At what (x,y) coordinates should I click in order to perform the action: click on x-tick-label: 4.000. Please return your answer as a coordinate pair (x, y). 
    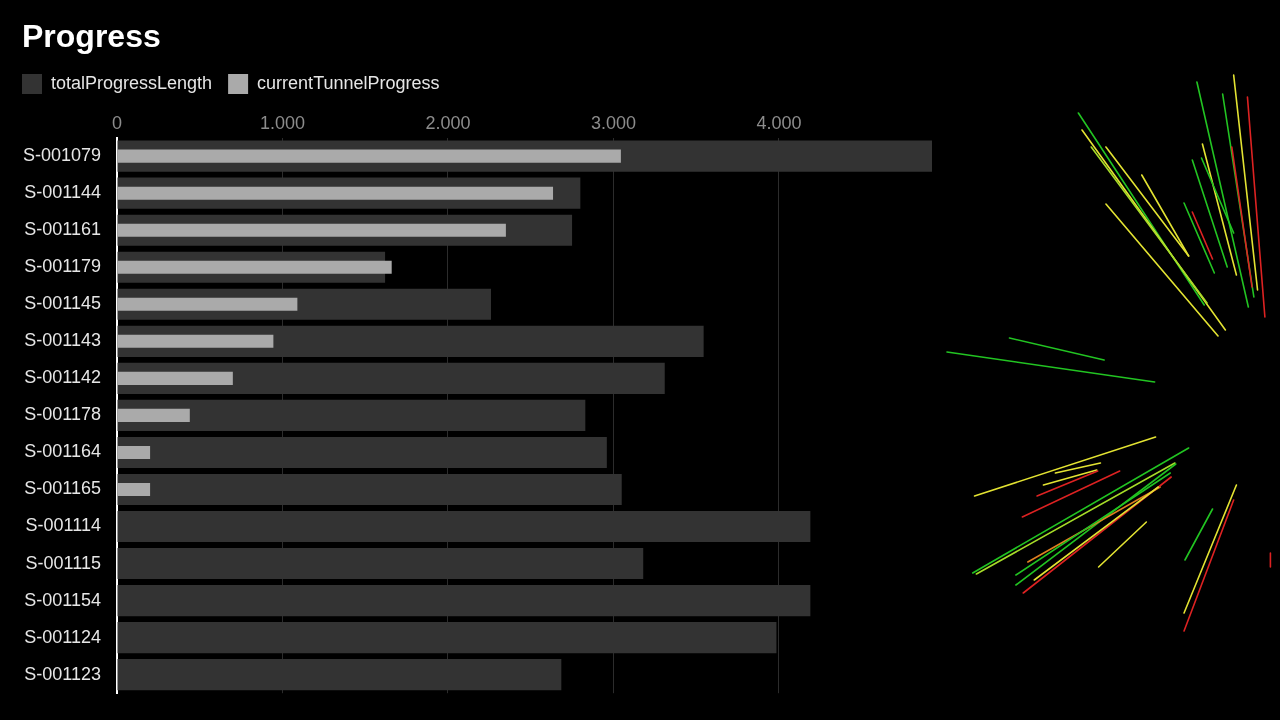
    Looking at the image, I should click on (779, 122).